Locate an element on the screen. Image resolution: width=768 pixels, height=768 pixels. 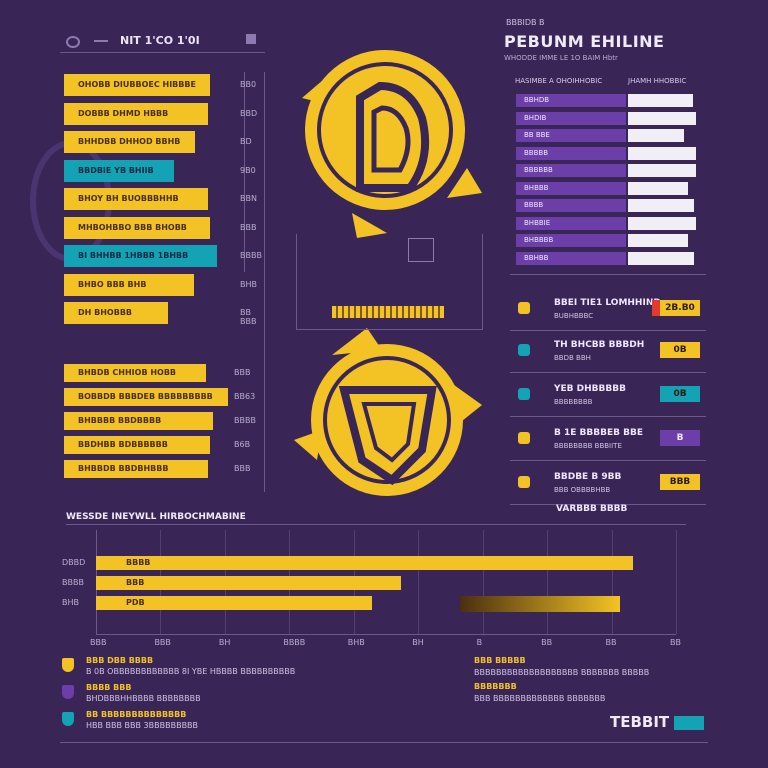
leaderboard-row: BBEI TIE1 LOMHHIND BUBHBBBC 2B.B0 is located at coordinates (608, 314).